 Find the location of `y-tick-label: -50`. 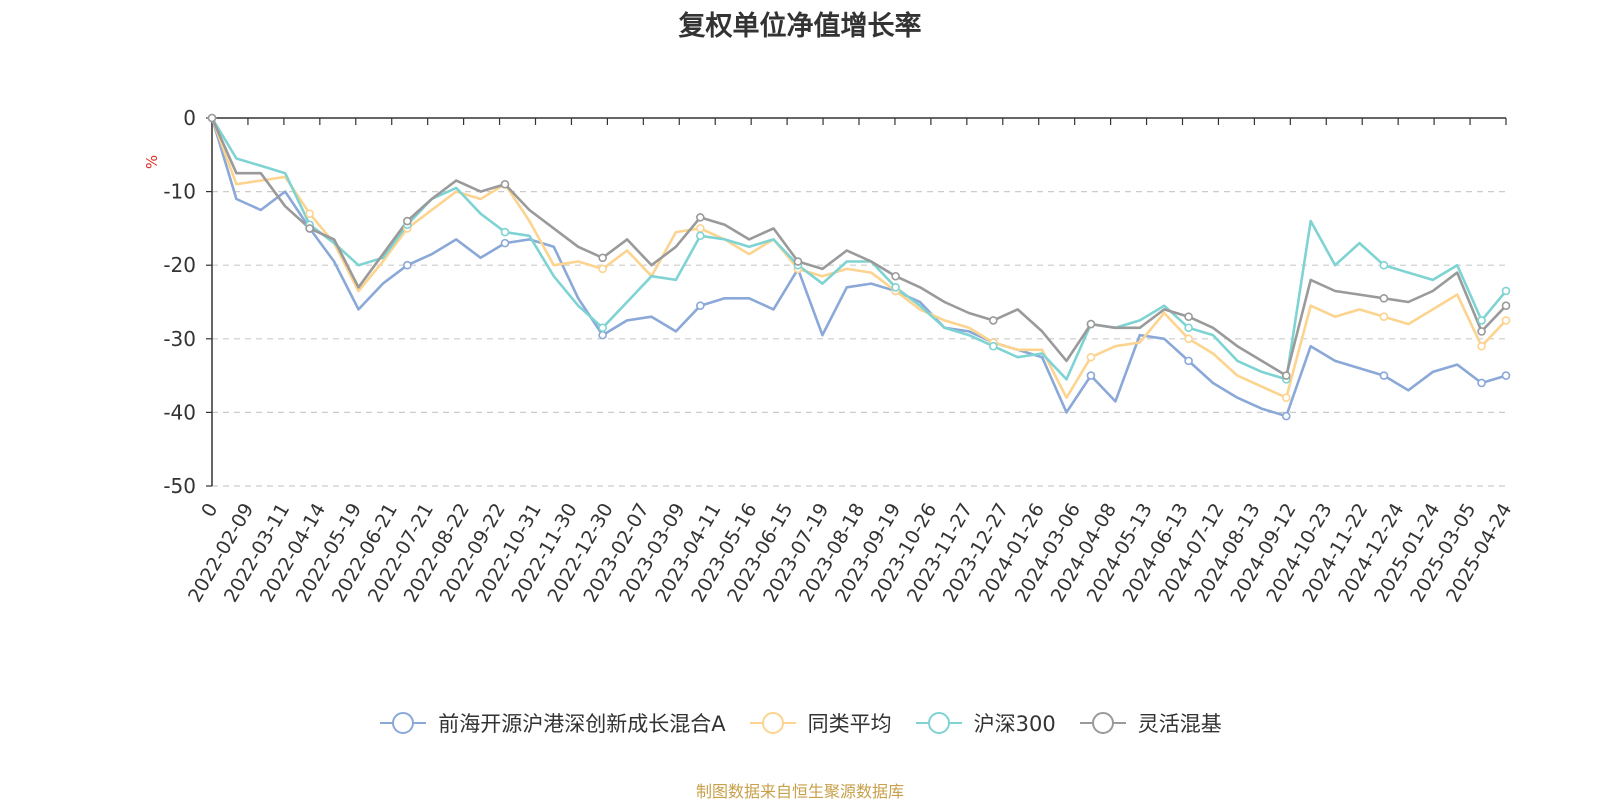

y-tick-label: -50 is located at coordinates (179, 486).